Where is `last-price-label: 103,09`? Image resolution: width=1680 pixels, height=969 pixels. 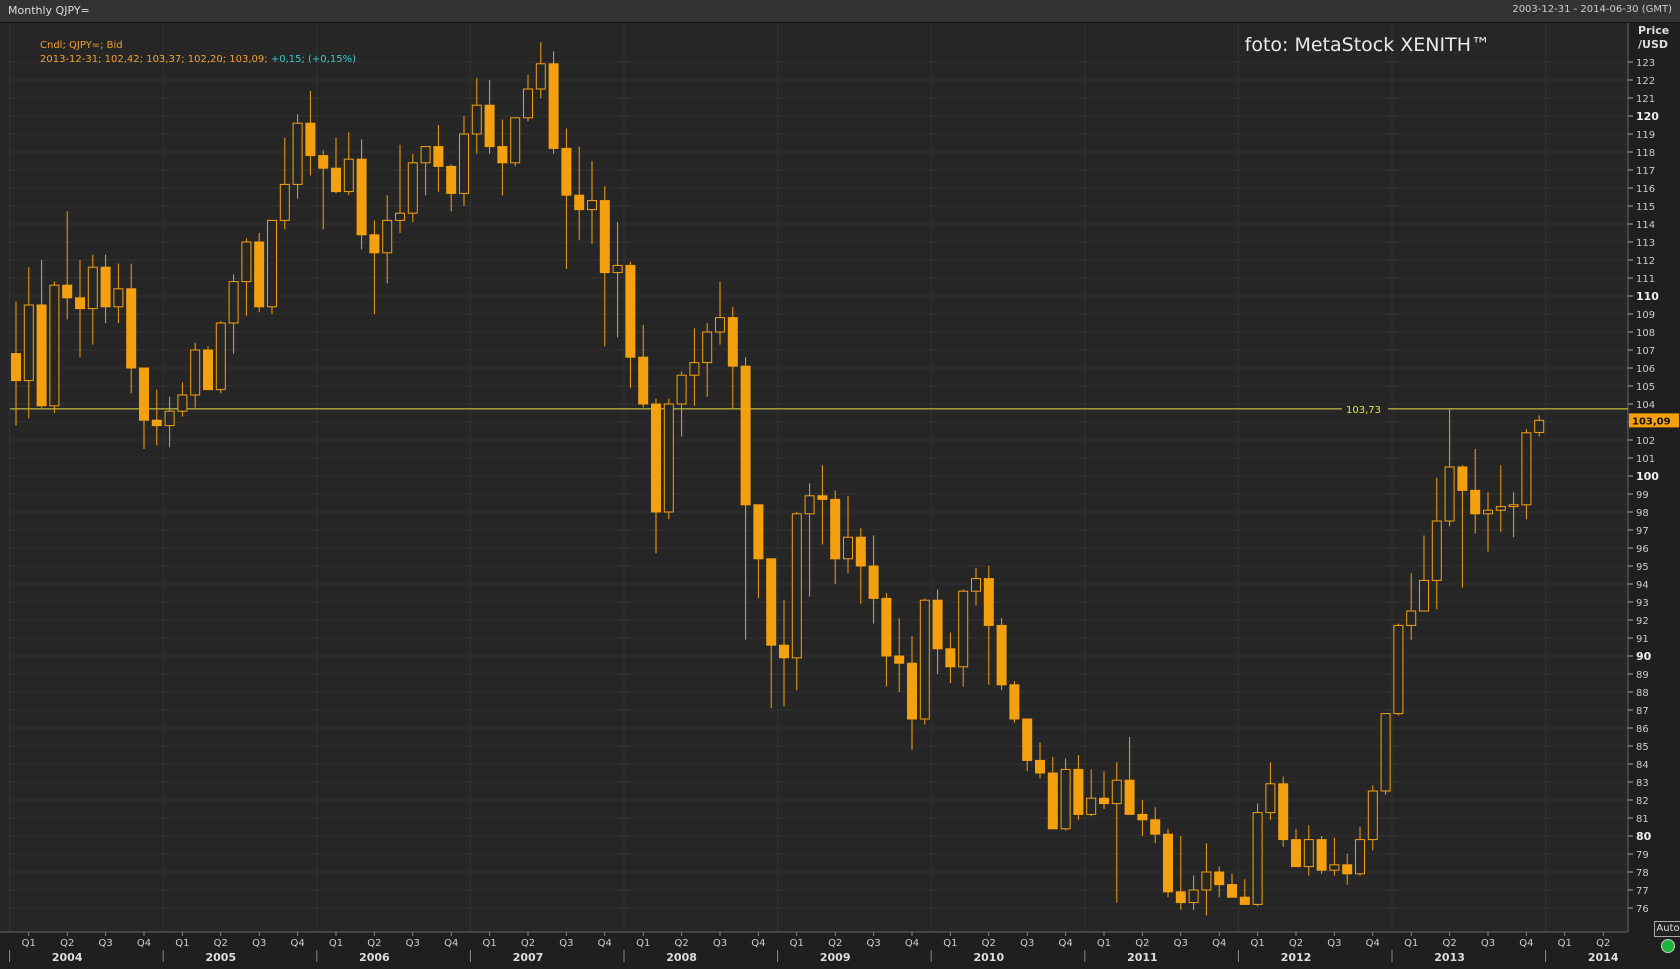 last-price-label: 103,09 is located at coordinates (1651, 421).